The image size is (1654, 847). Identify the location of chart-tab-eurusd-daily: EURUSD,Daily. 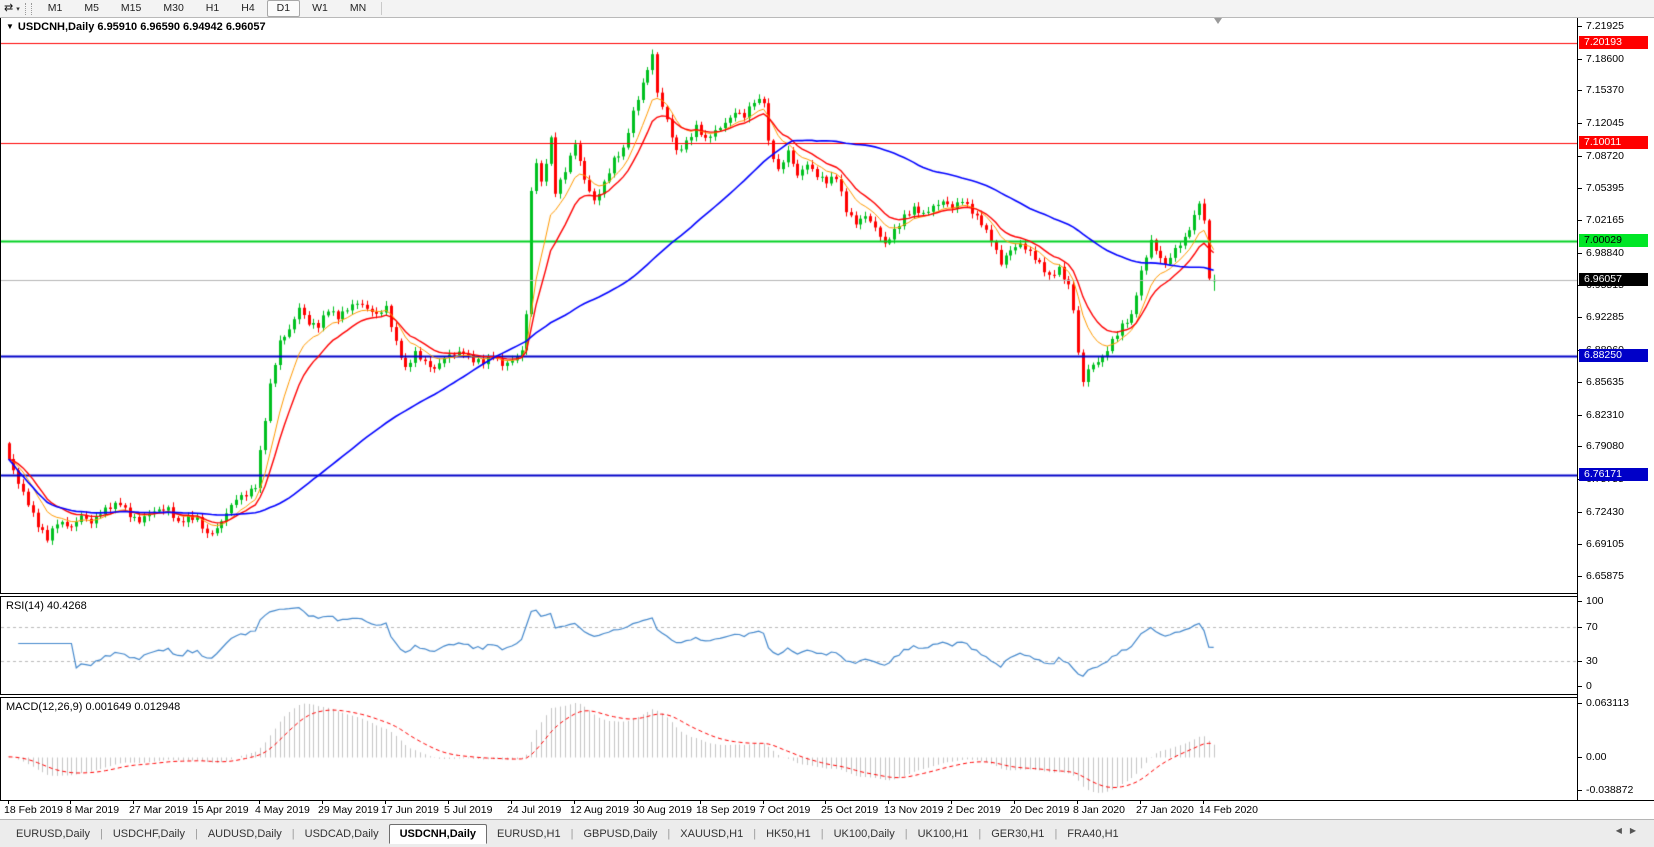
(53, 834).